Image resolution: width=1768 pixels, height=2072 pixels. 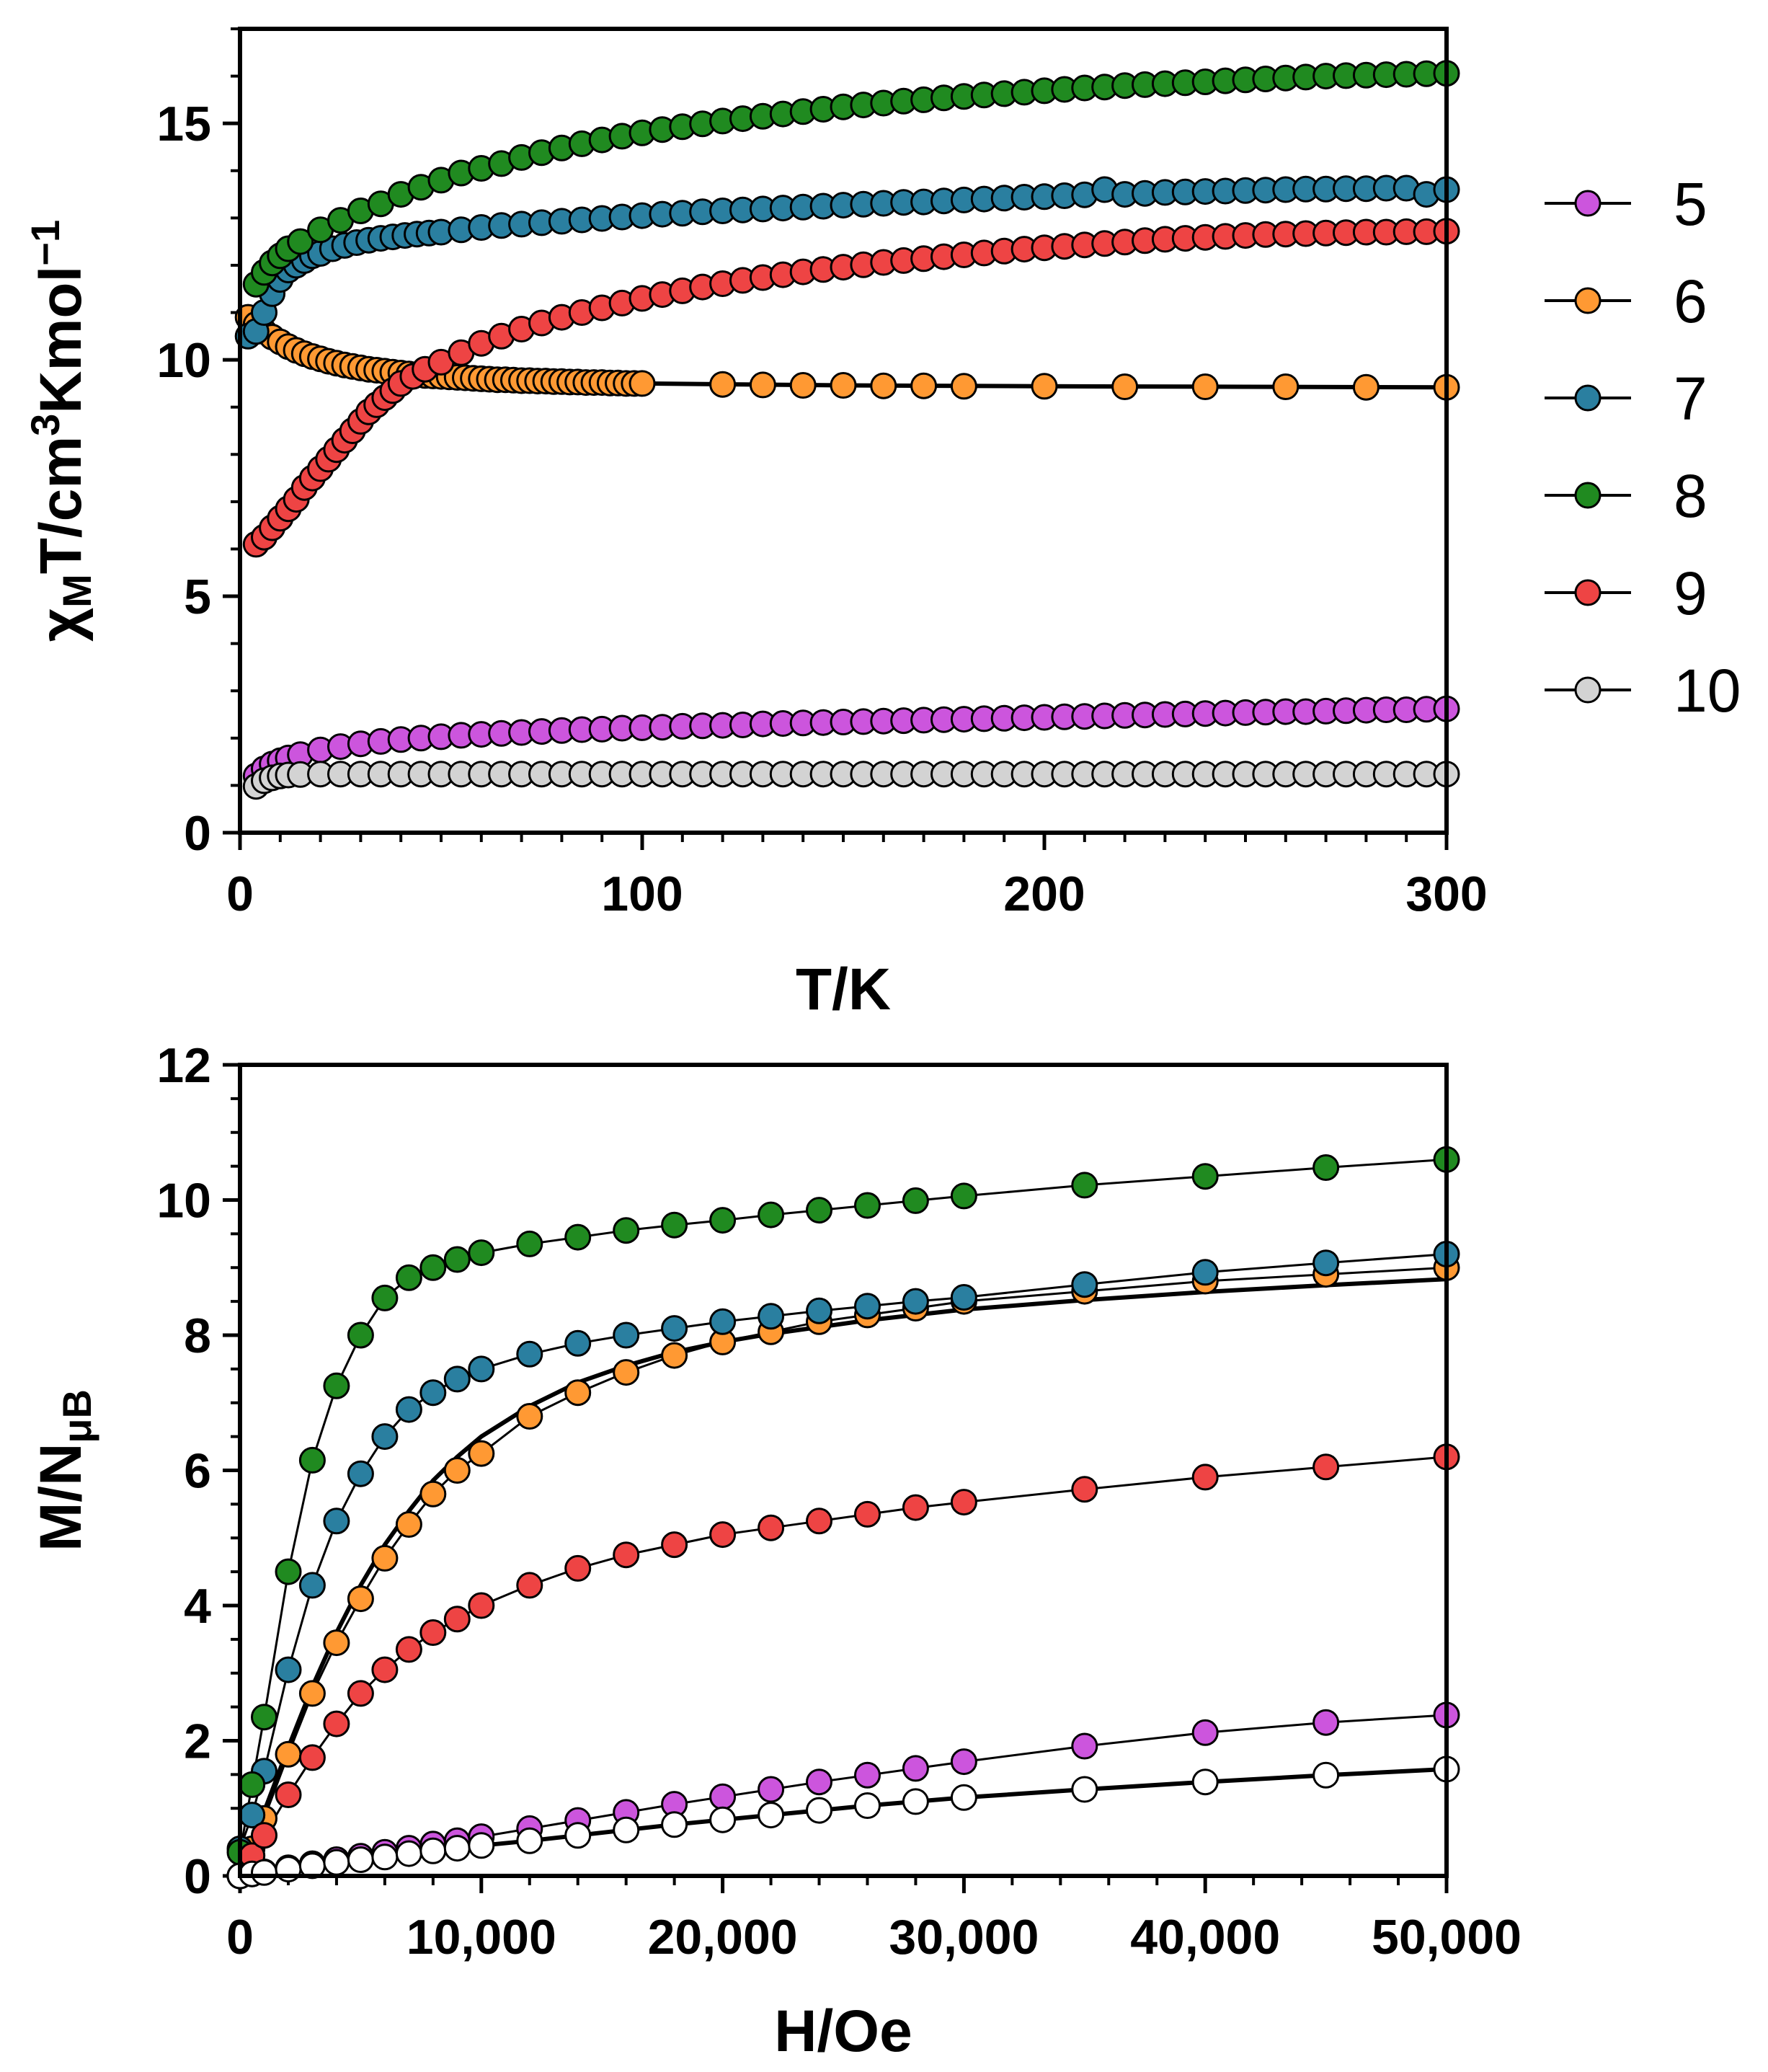 I want to click on mag-x-tick-label-0: 0, so click(x=240, y=1937).